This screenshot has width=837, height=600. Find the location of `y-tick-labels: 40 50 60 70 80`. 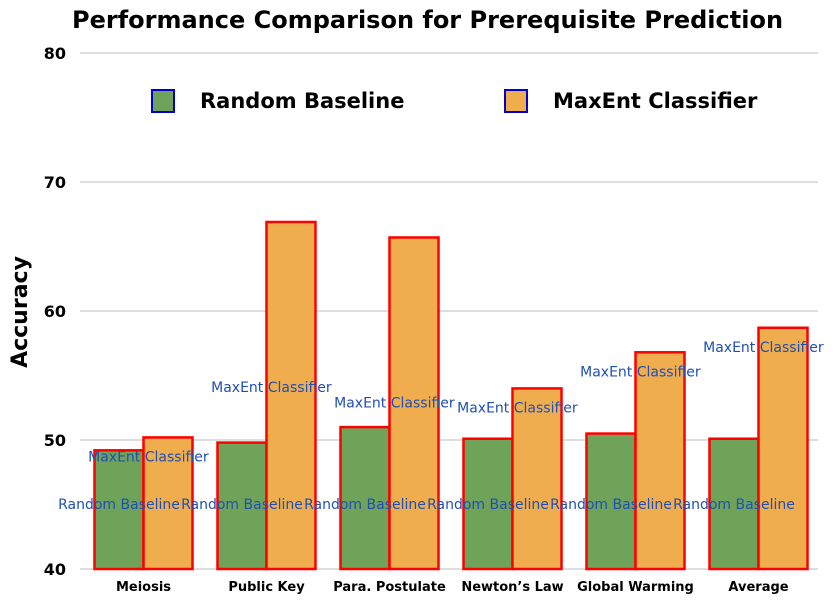

y-tick-labels: 40 50 60 70 80 is located at coordinates (55, 311).